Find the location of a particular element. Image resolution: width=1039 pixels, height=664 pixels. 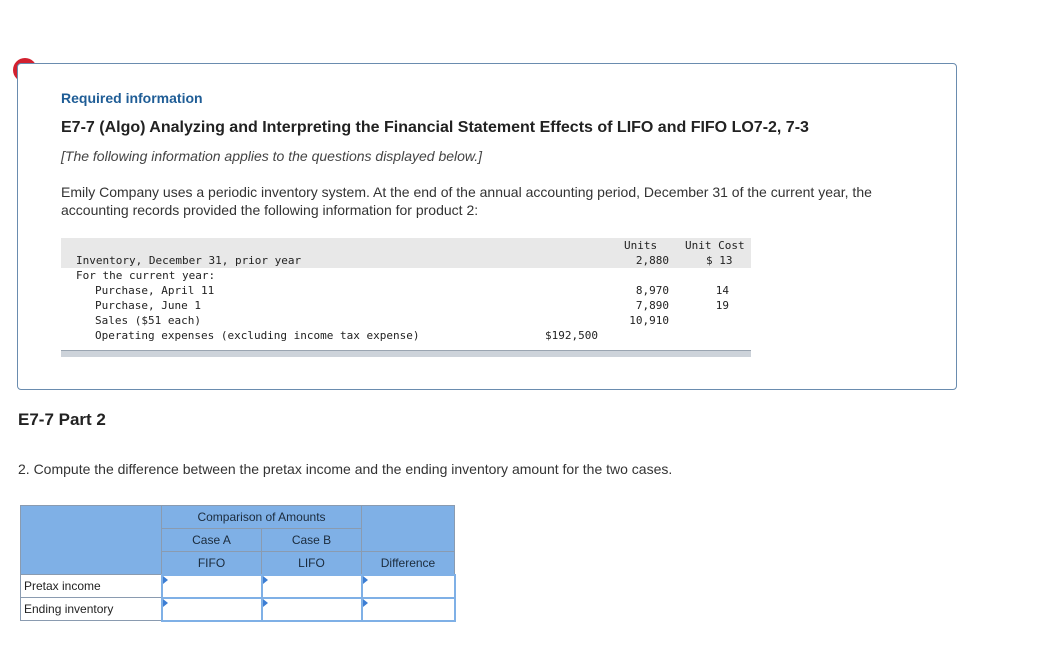

fifo-header: FIFO is located at coordinates (211, 563).